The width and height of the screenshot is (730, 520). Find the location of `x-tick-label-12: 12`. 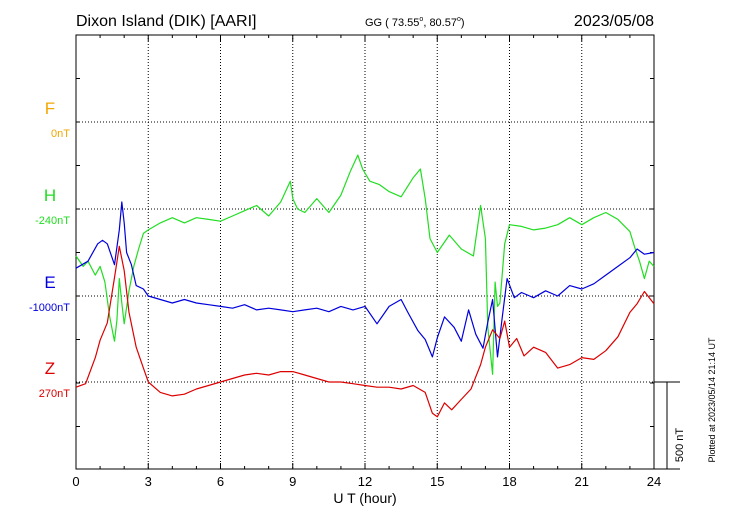

x-tick-label-12: 12 is located at coordinates (365, 481).